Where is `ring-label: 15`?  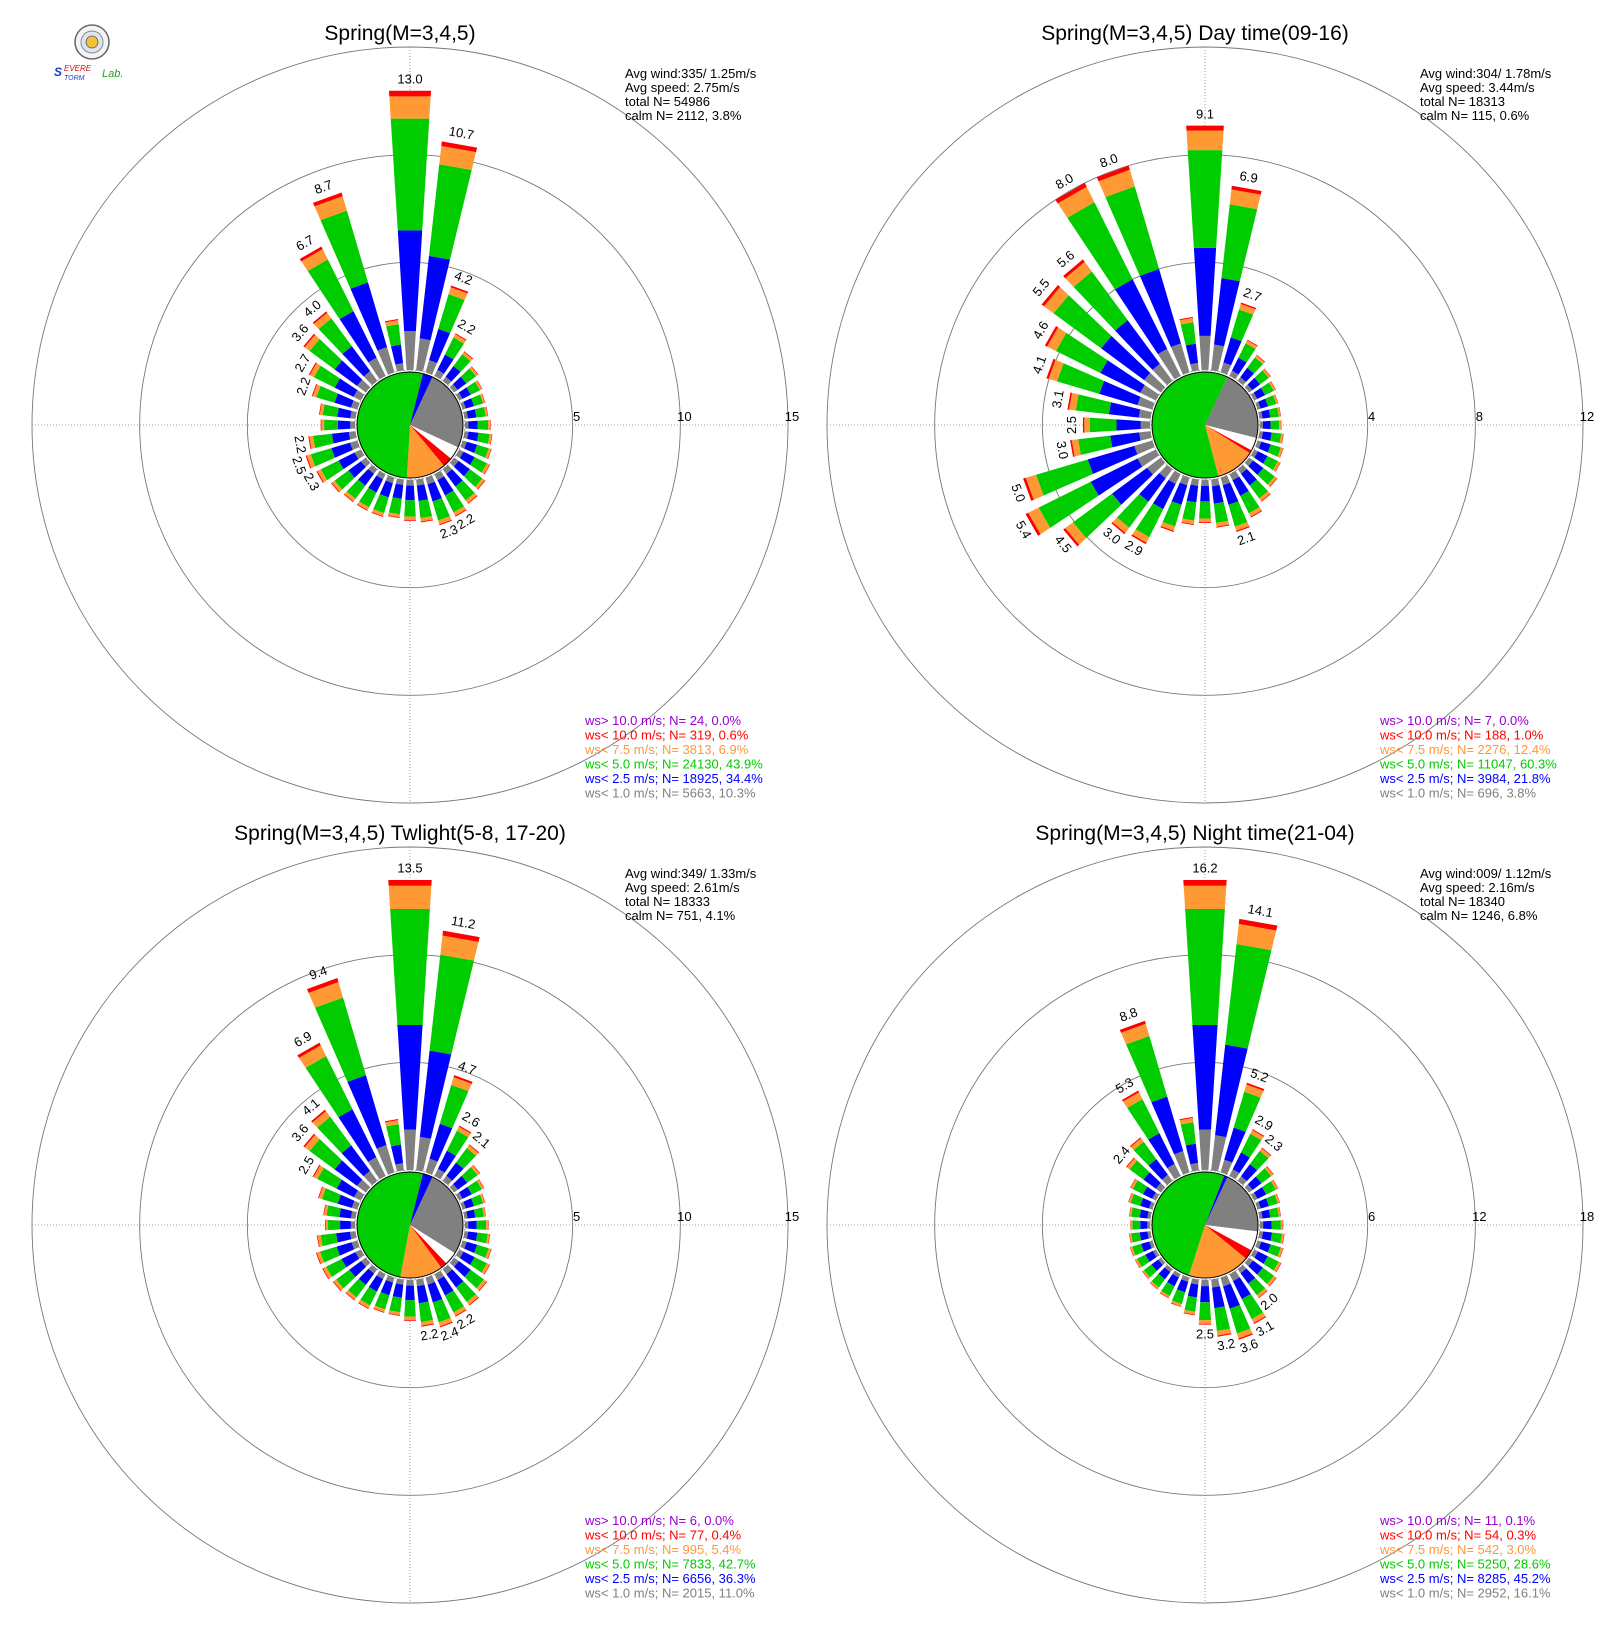 ring-label: 15 is located at coordinates (792, 416).